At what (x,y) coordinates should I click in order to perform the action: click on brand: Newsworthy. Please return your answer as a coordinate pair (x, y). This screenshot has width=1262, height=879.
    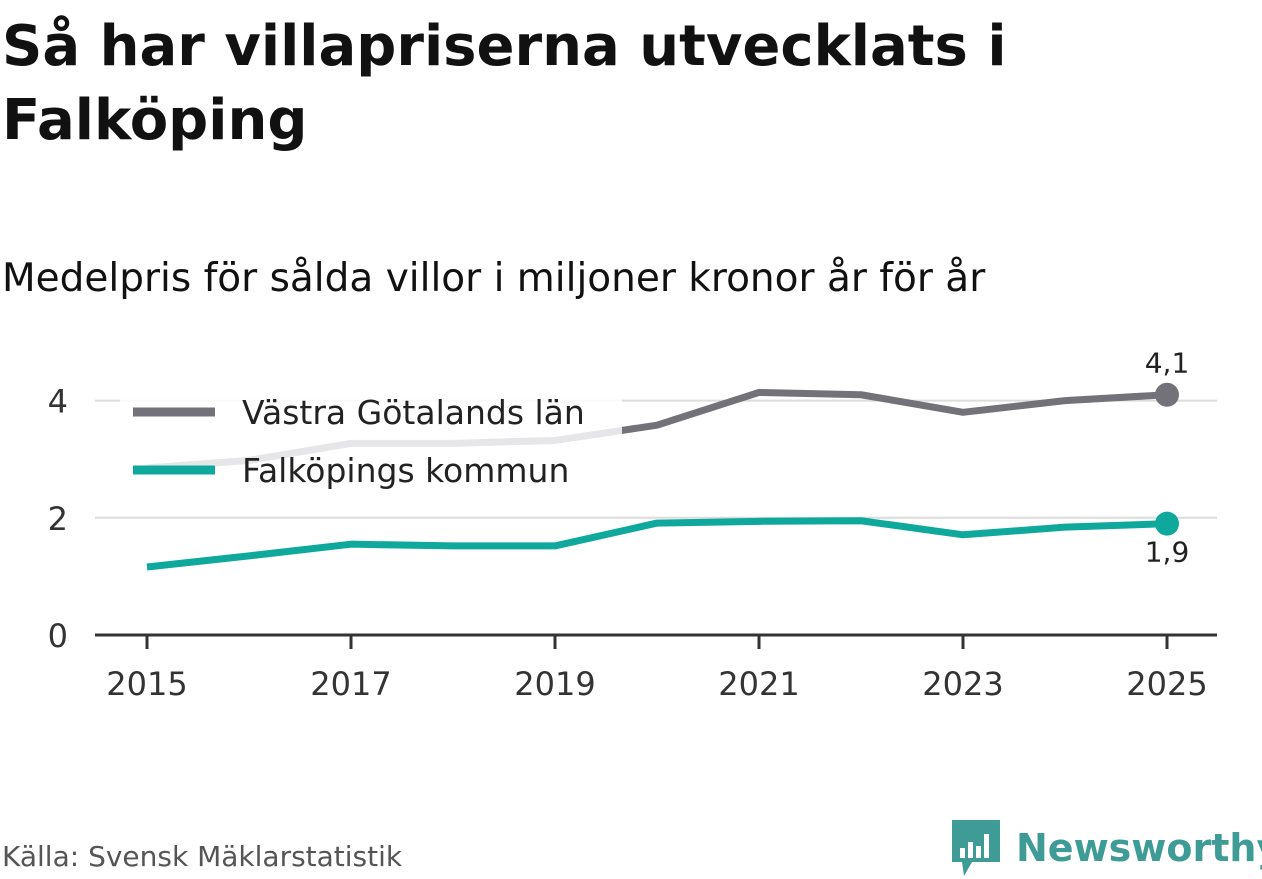
    Looking at the image, I should click on (1106, 848).